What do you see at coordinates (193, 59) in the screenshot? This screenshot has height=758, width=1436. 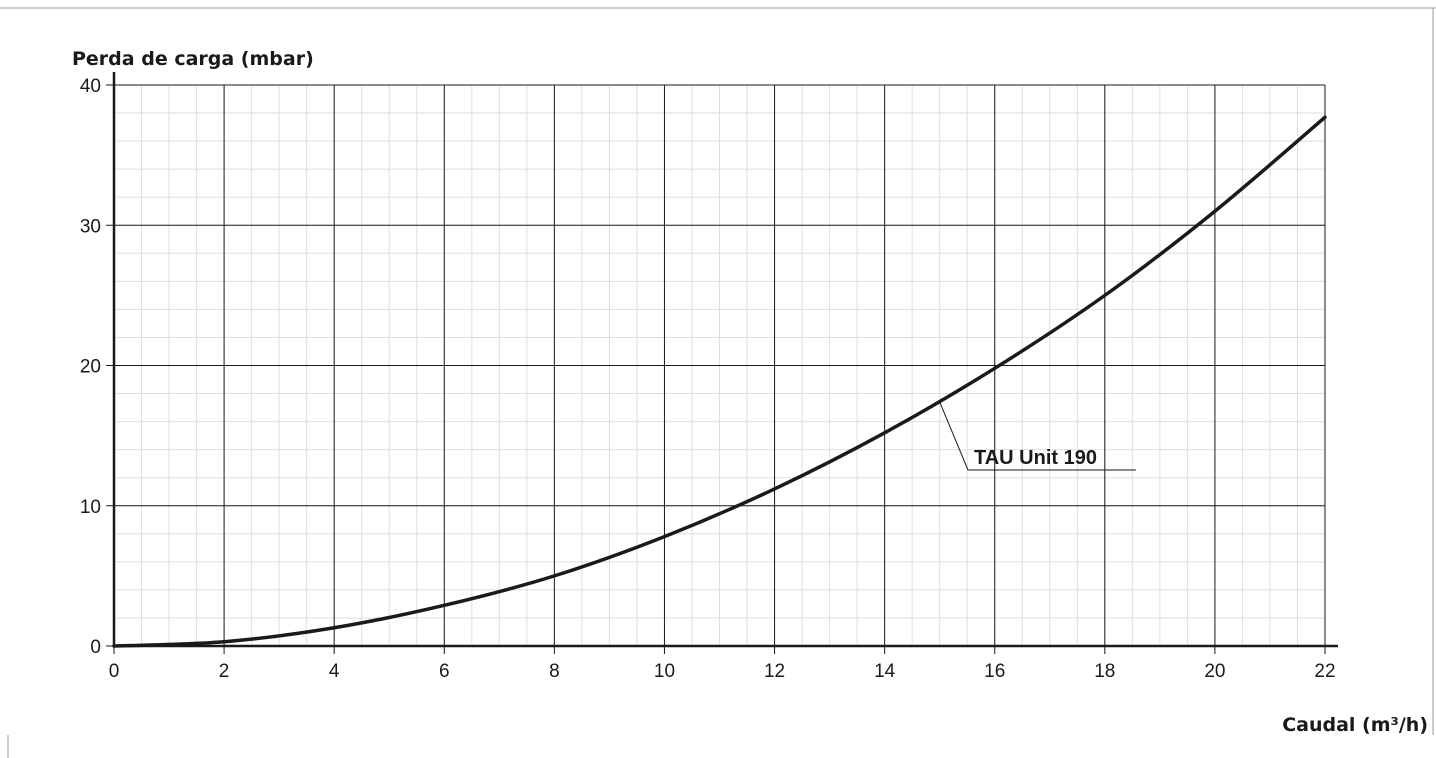 I see `y-axis-title: Perda de carga (mbar)` at bounding box center [193, 59].